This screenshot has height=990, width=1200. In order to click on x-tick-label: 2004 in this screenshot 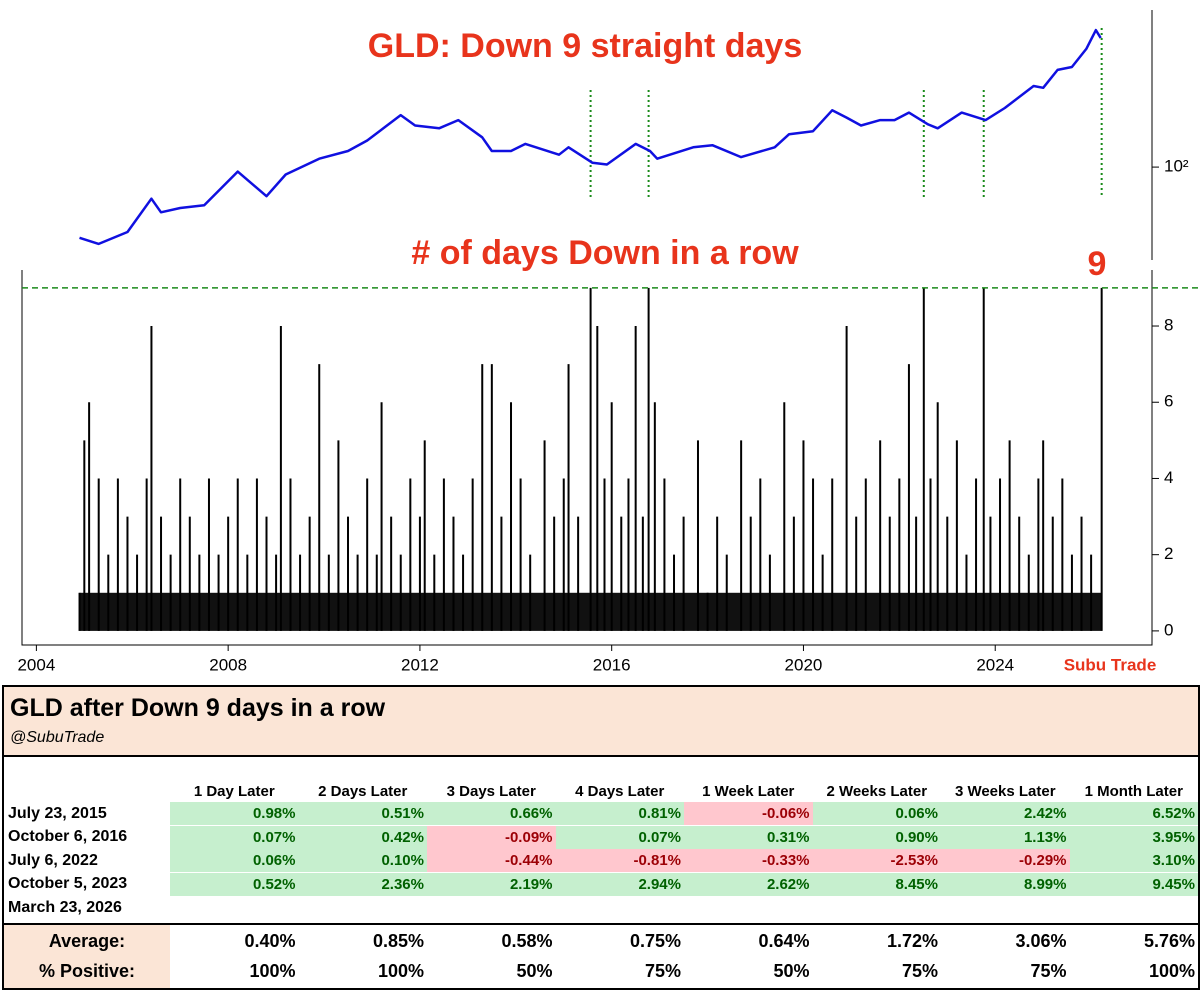, I will do `click(36, 664)`.